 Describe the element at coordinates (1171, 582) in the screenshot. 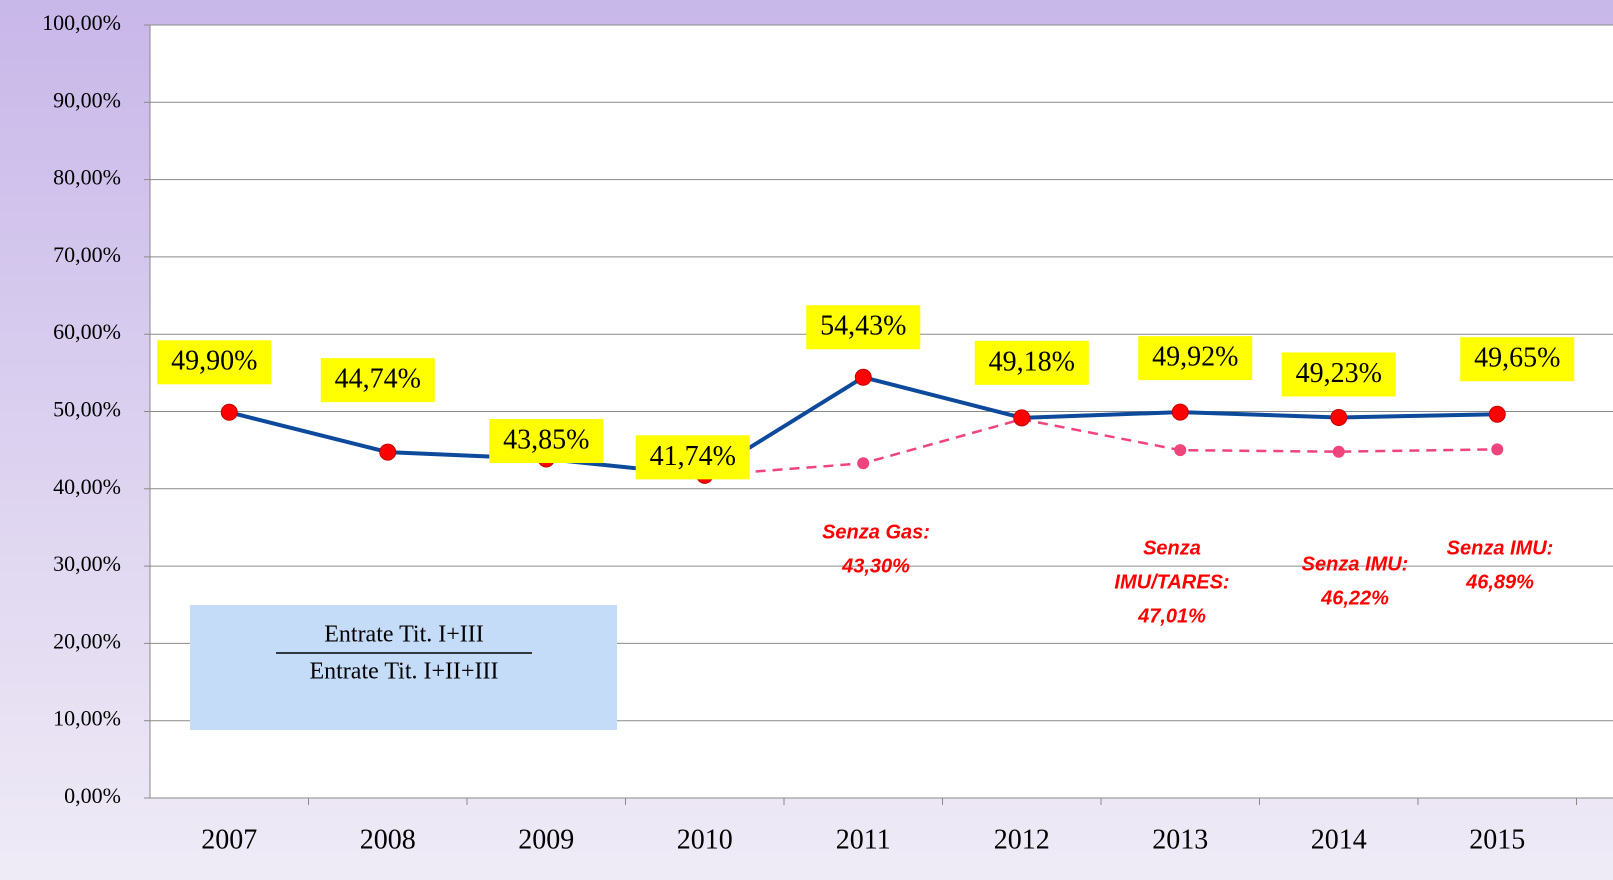

I see `annotation: IMU/TARES:` at that location.